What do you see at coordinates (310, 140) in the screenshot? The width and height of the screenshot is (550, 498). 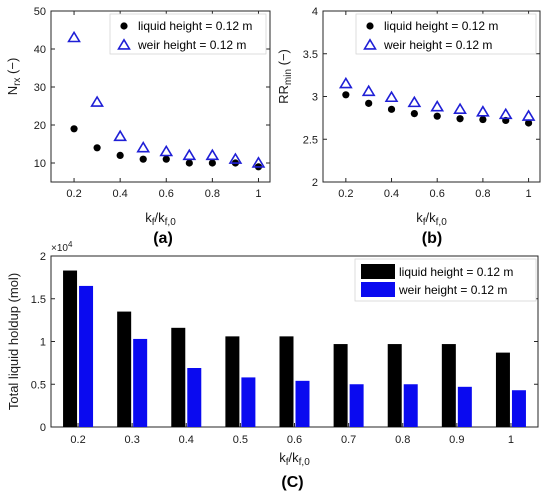 I see `y-tick-label: 2.5` at bounding box center [310, 140].